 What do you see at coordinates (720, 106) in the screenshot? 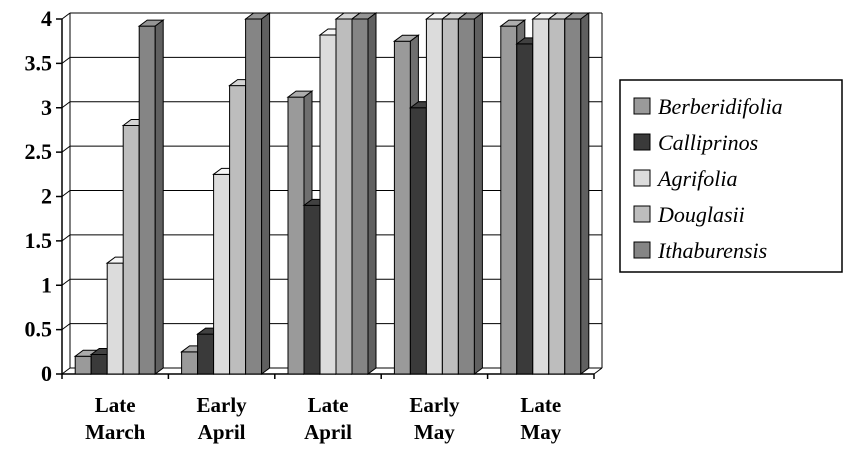
I see `legend-label: Berberidifolia` at bounding box center [720, 106].